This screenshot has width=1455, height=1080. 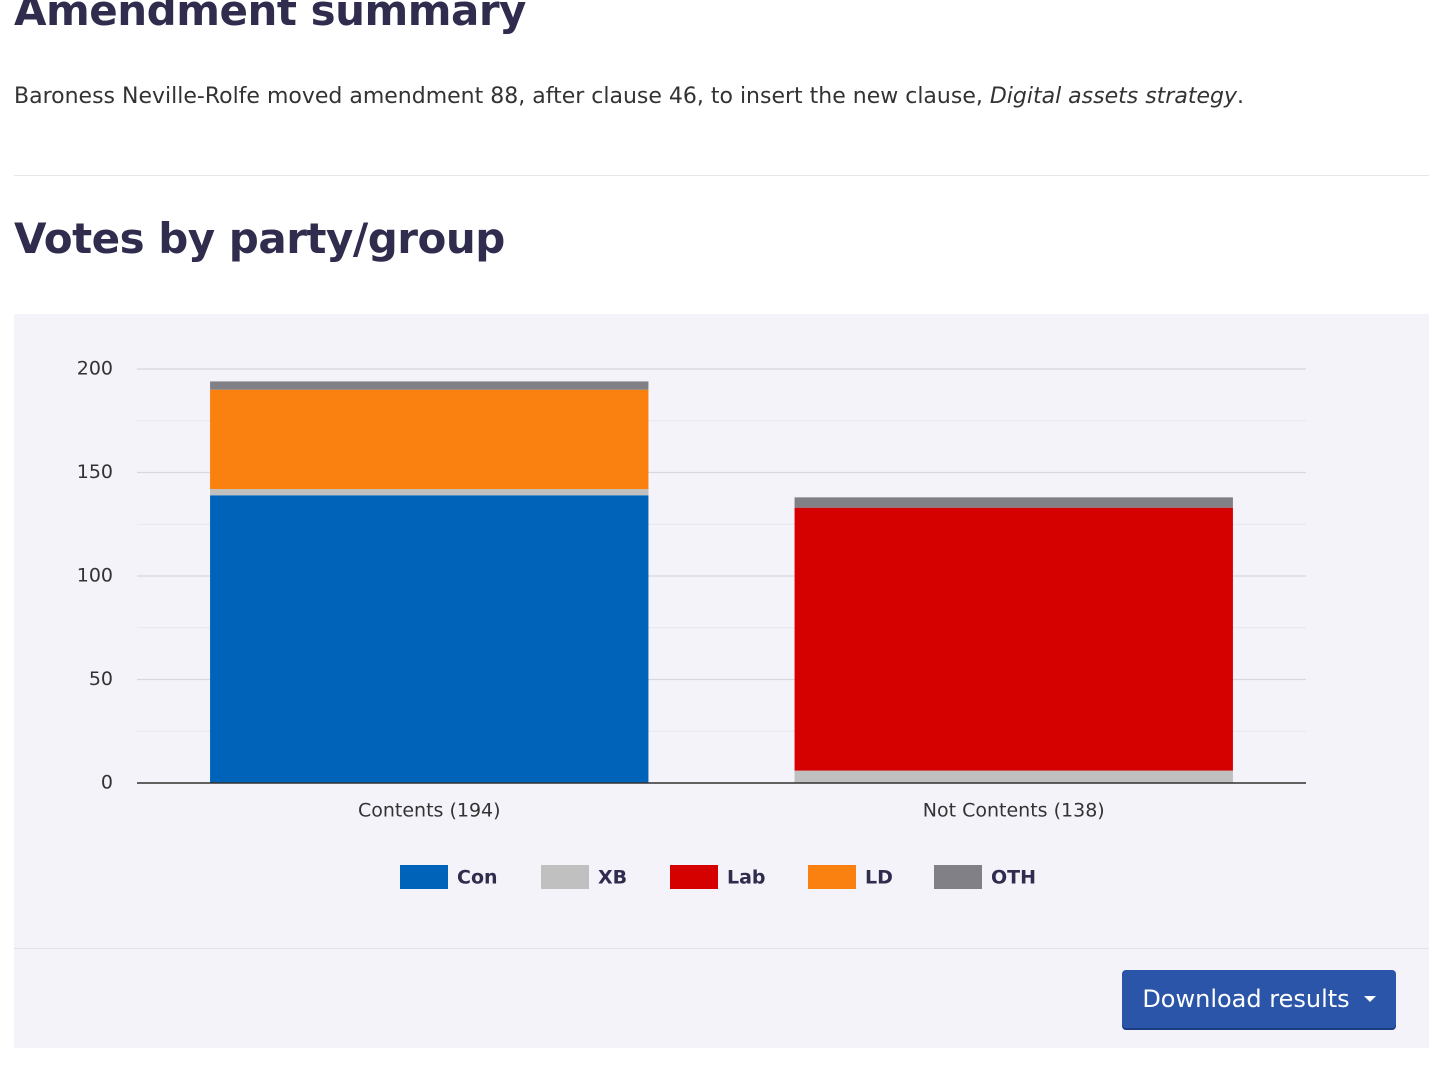 What do you see at coordinates (1369, 999) in the screenshot?
I see `caret-icon` at bounding box center [1369, 999].